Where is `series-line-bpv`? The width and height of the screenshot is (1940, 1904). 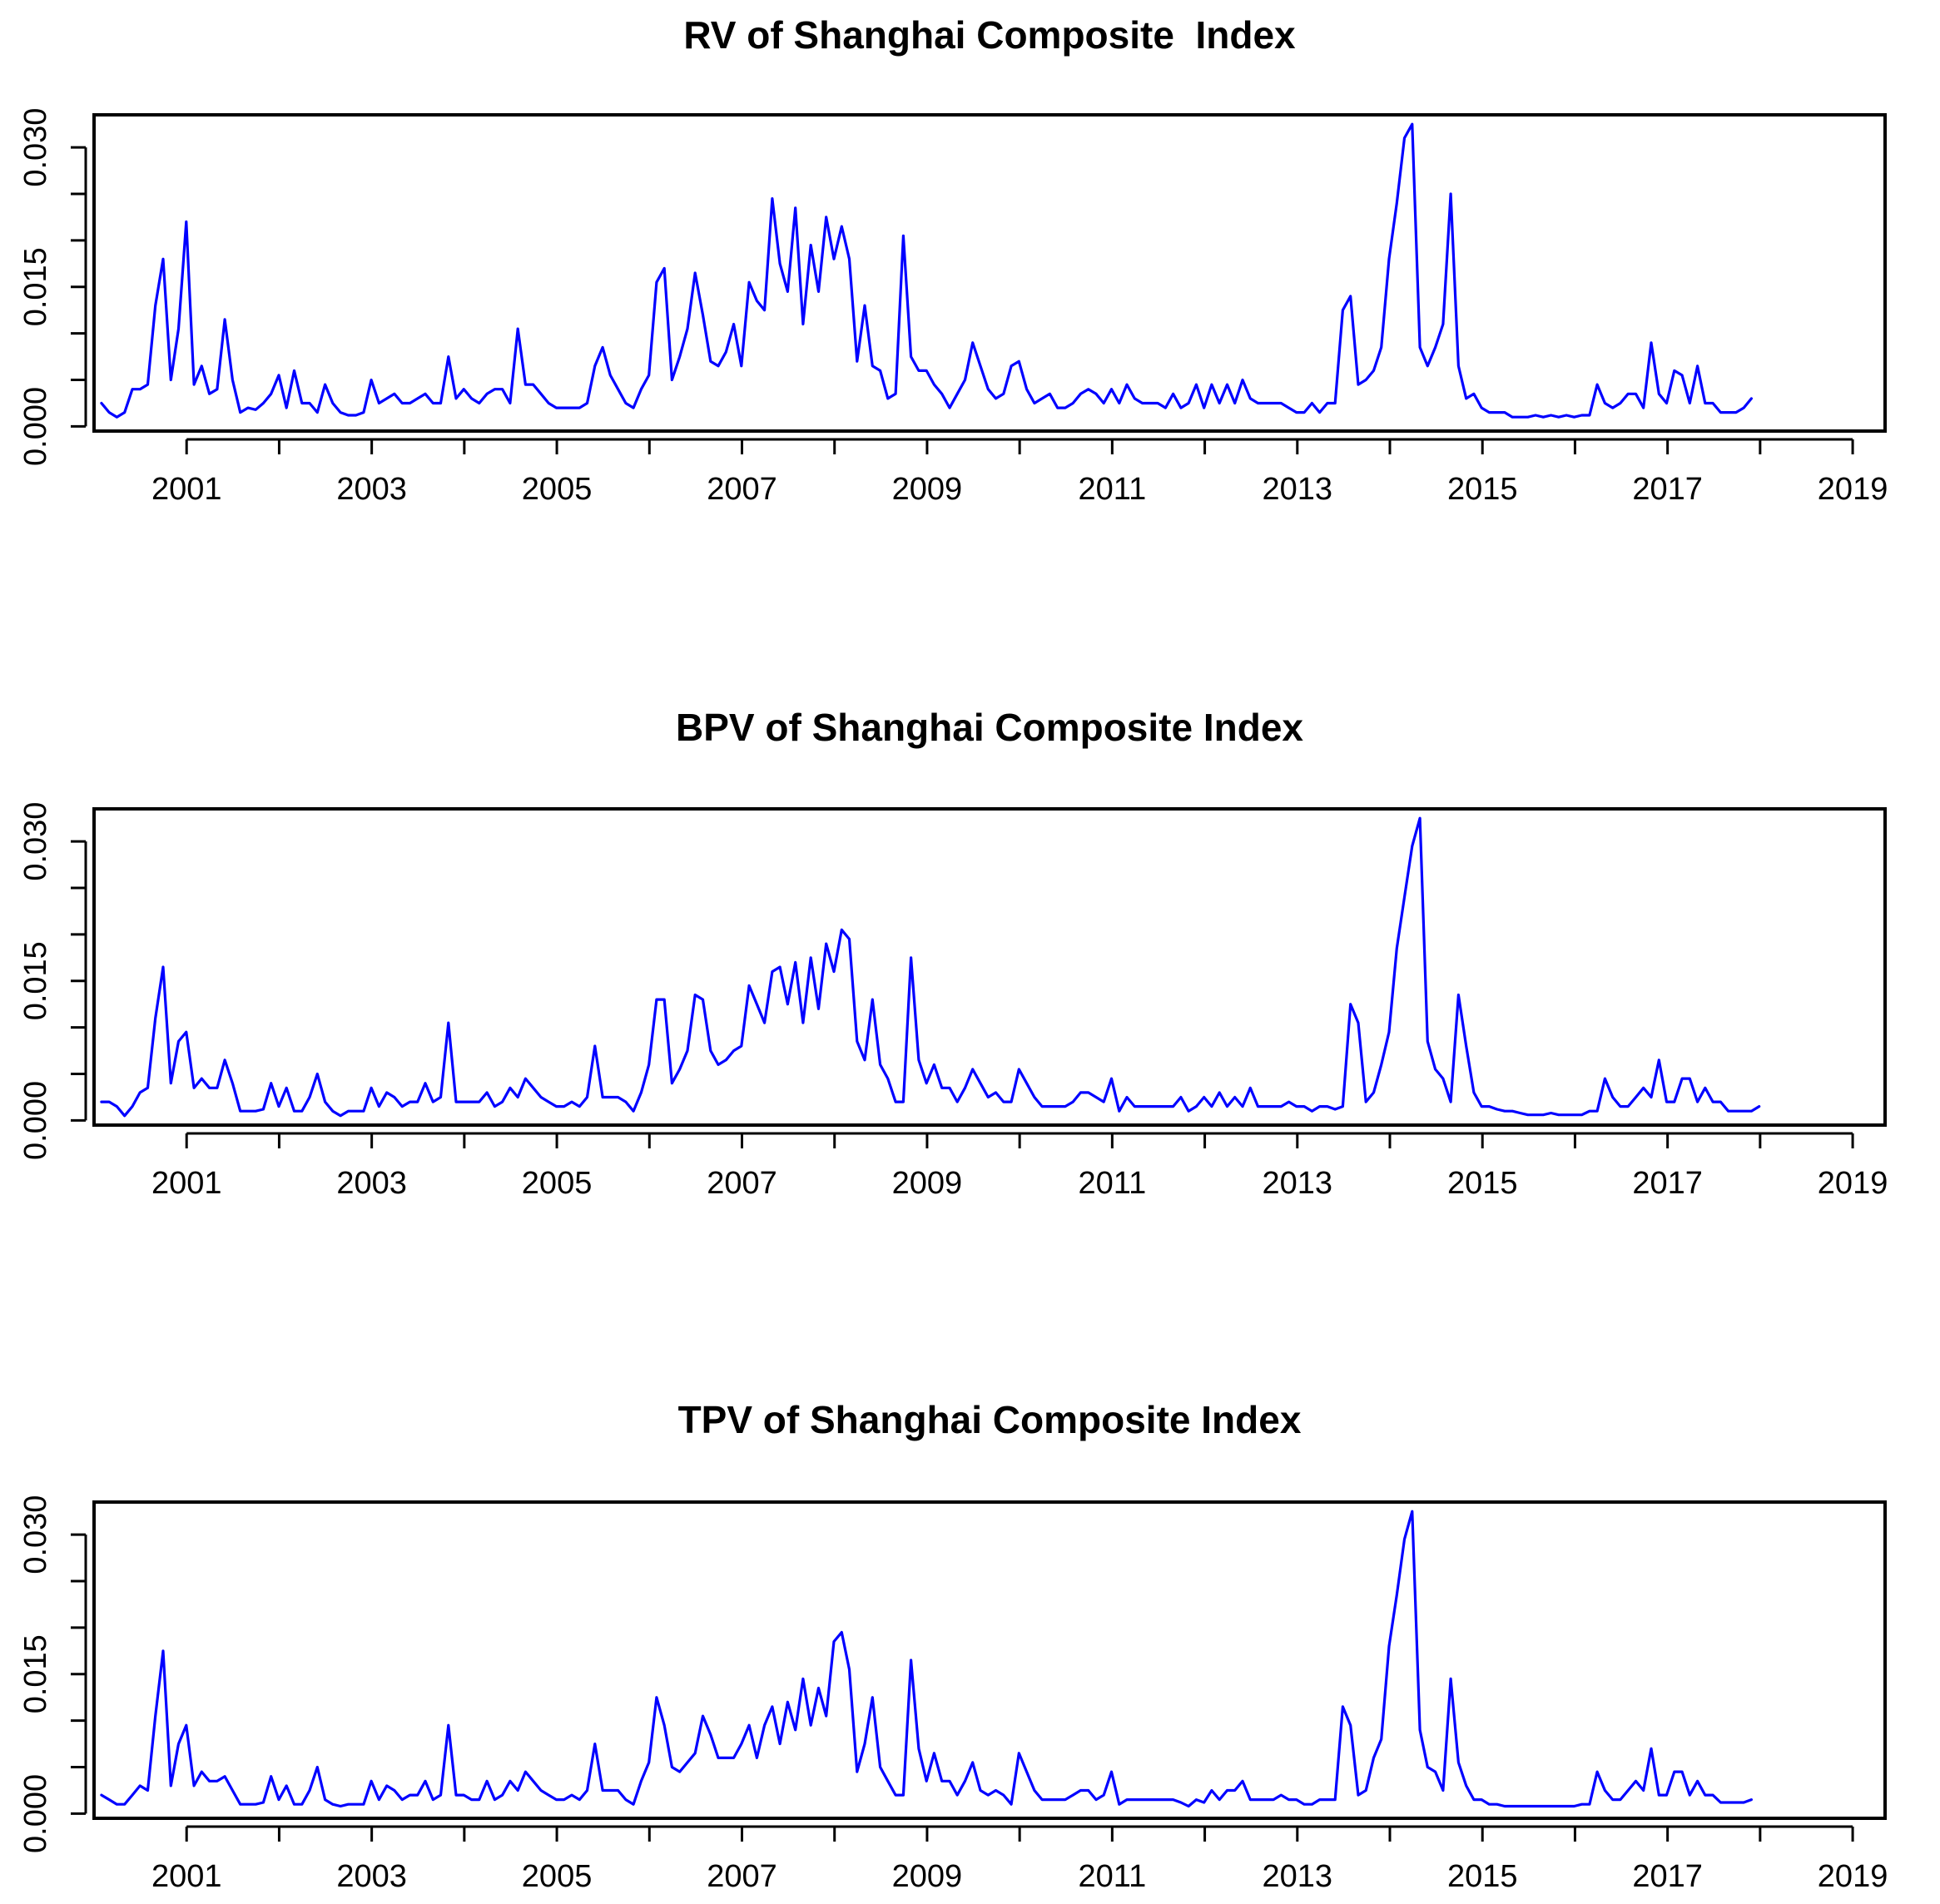
series-line-bpv is located at coordinates (930, 967).